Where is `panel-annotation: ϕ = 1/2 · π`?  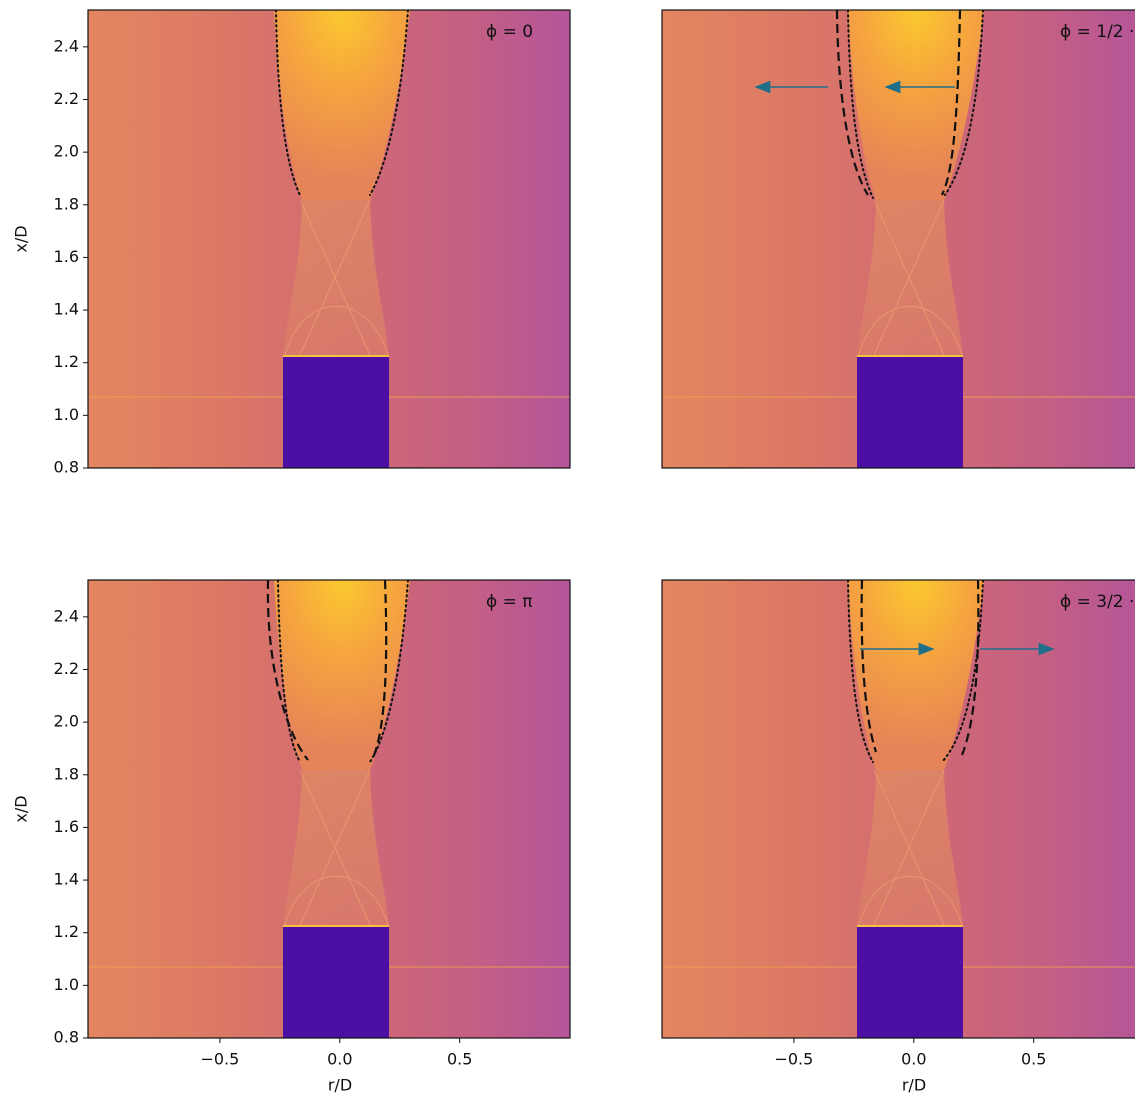 panel-annotation: ϕ = 1/2 · π is located at coordinates (1097, 32).